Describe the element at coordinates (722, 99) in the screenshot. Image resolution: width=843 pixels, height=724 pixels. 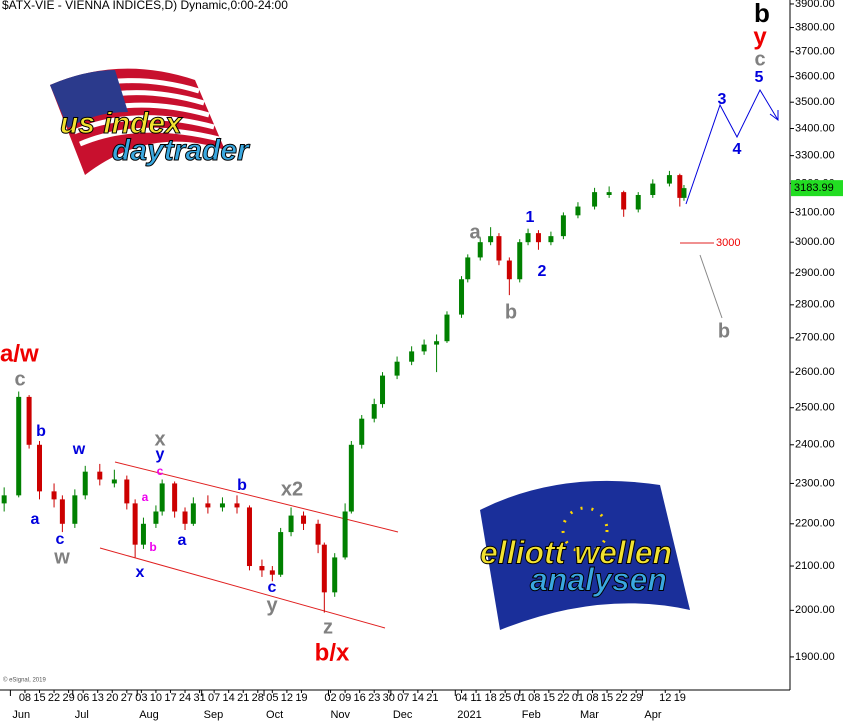
I see `wave-label: 3` at that location.